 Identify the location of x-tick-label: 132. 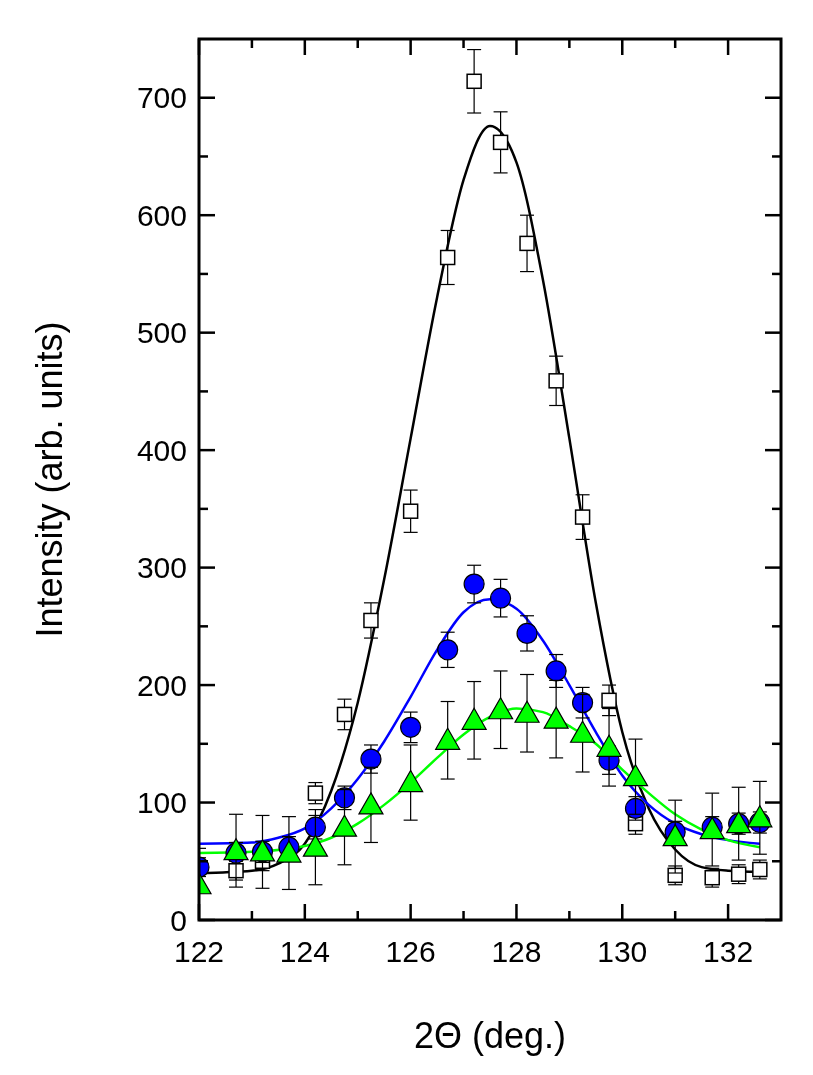
(728, 951).